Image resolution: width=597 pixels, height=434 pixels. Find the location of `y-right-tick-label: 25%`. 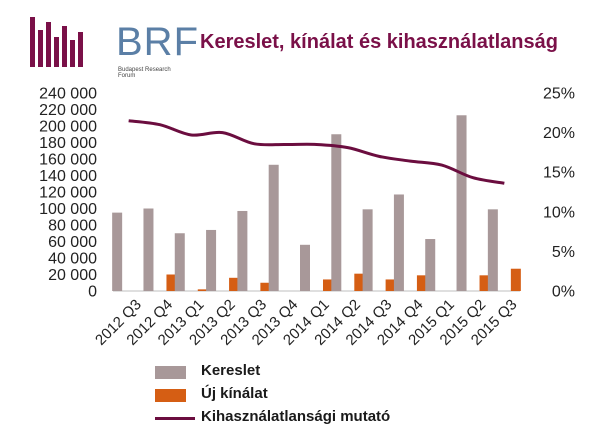

y-right-tick-label: 25% is located at coordinates (559, 94).